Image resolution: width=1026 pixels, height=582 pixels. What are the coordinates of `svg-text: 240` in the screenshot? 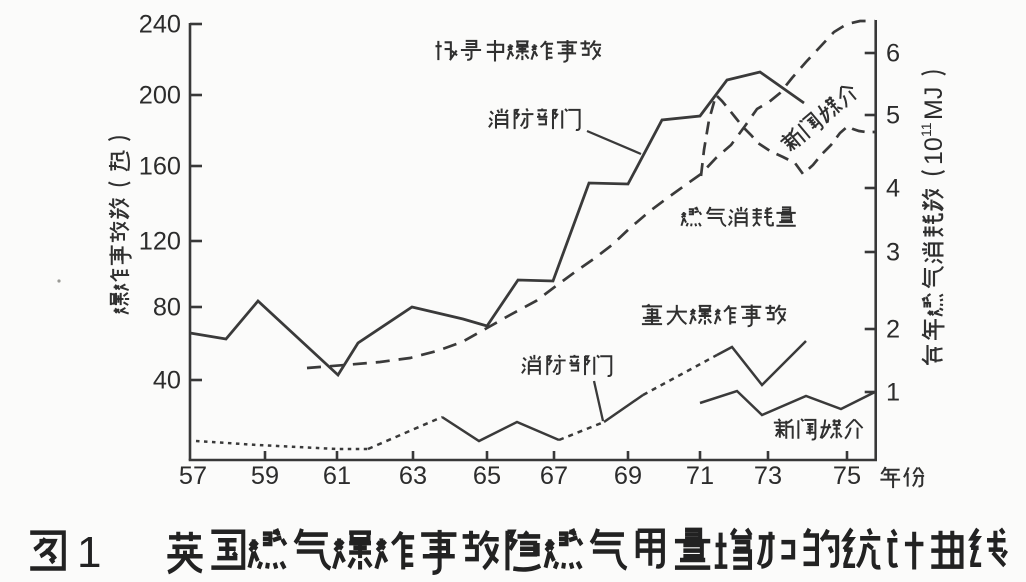 It's located at (160, 25).